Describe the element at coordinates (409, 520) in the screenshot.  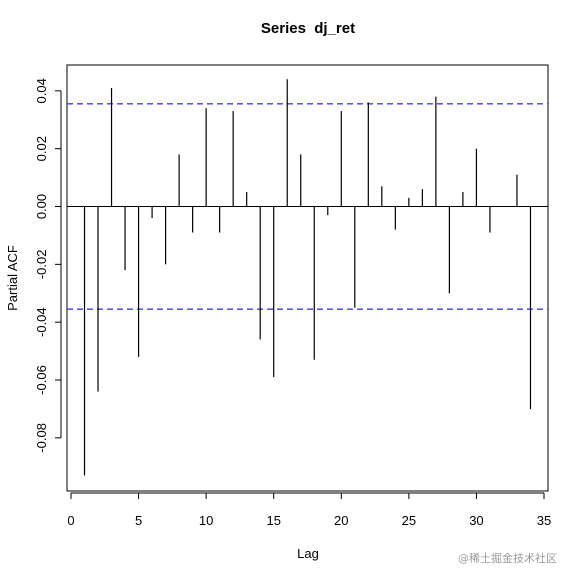
I see `x-tick-label-25: 25` at that location.